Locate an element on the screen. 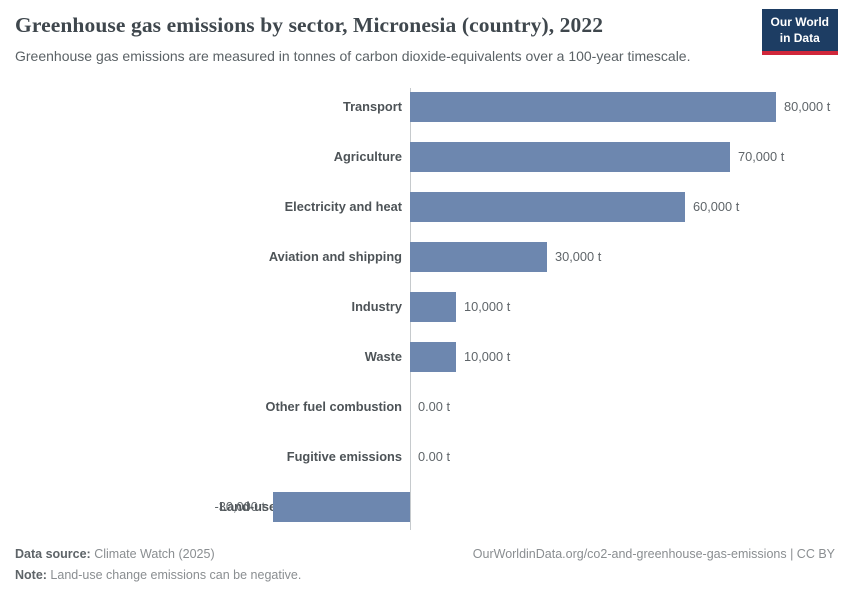 Image resolution: width=850 pixels, height=600 pixels. owid-logo-line1: Our World is located at coordinates (799, 22).